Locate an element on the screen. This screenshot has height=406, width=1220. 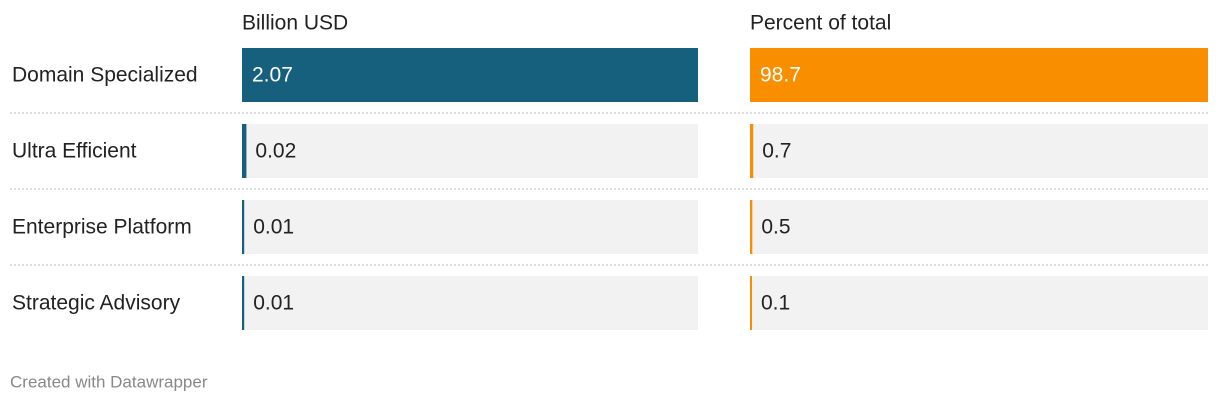
category-label: Domain Specialized is located at coordinates (105, 75).